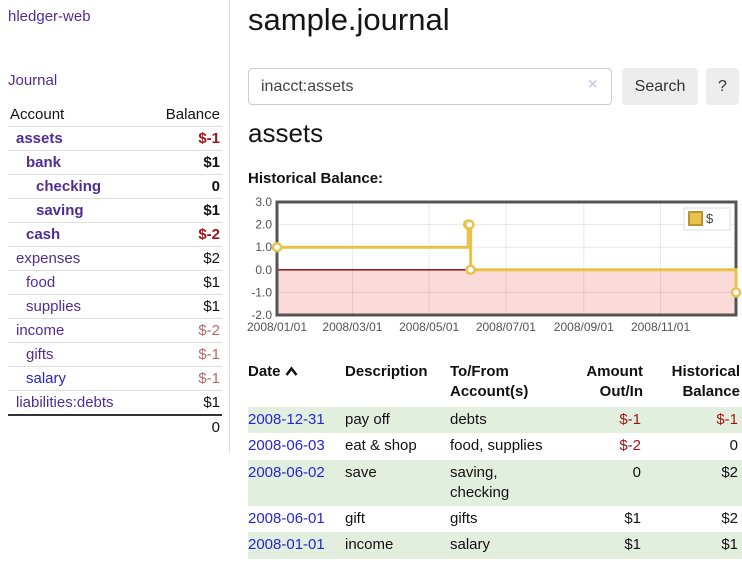 The image size is (742, 582). I want to click on txn-accounts: food, supplies, so click(496, 446).